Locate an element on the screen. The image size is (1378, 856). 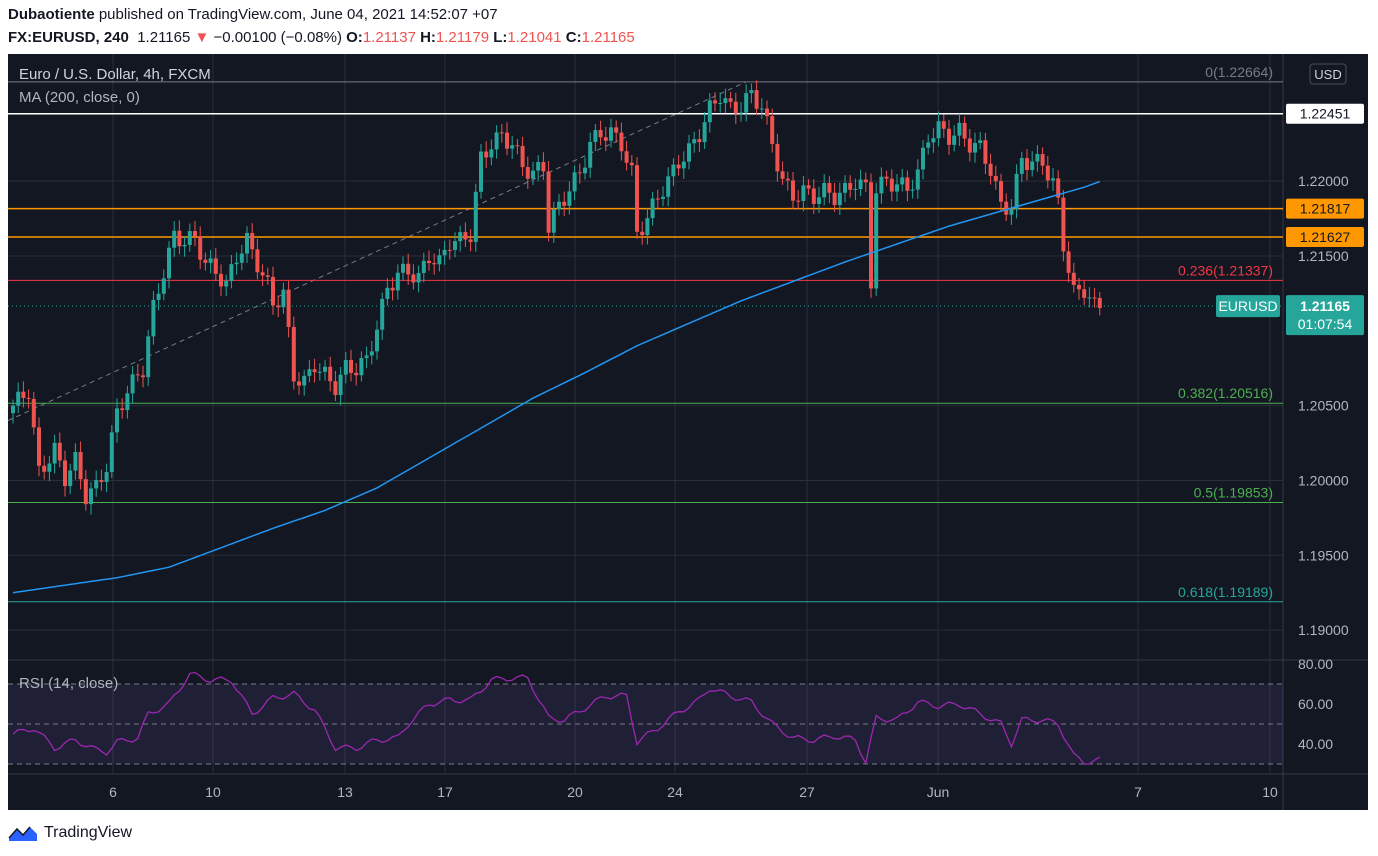
countdown-label: 01:07:54 is located at coordinates (1325, 324).